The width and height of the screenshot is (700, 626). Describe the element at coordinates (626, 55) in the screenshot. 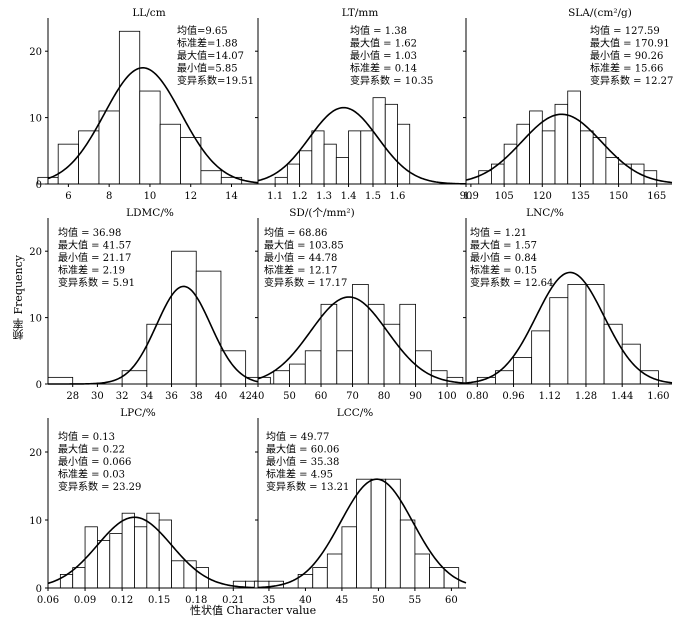

I see `stats-line: 最小值 = 90.26` at that location.